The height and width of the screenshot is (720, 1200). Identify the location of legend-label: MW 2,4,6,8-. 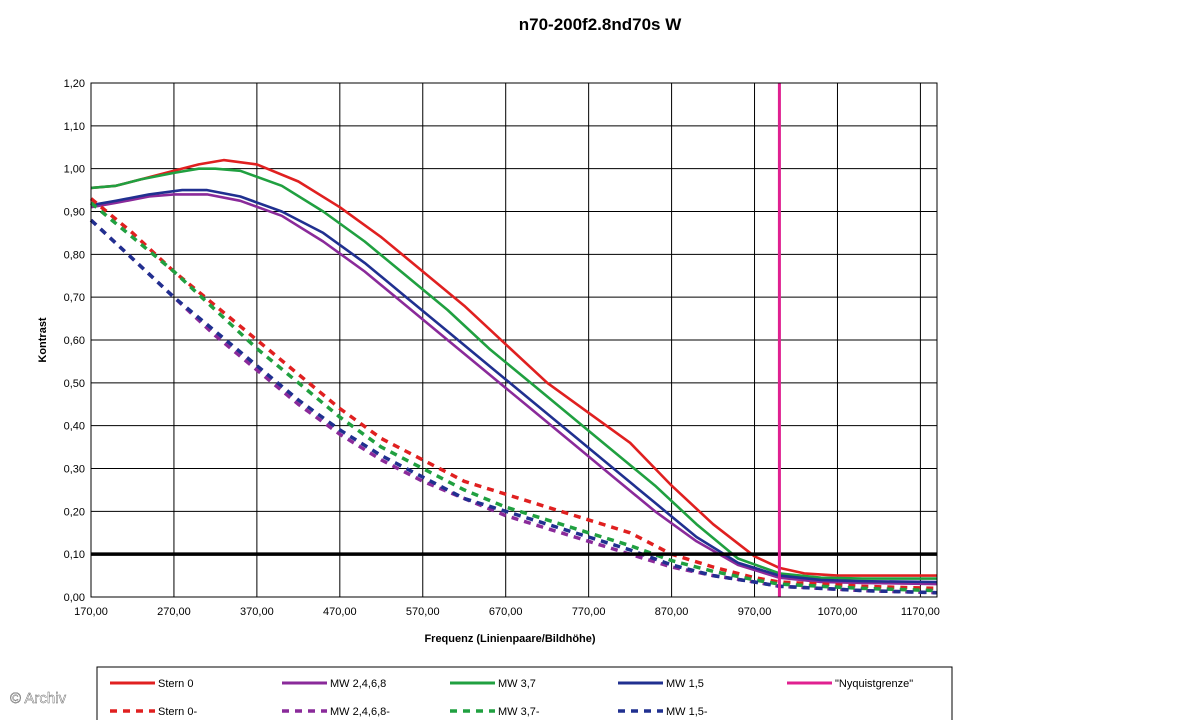
(360, 712).